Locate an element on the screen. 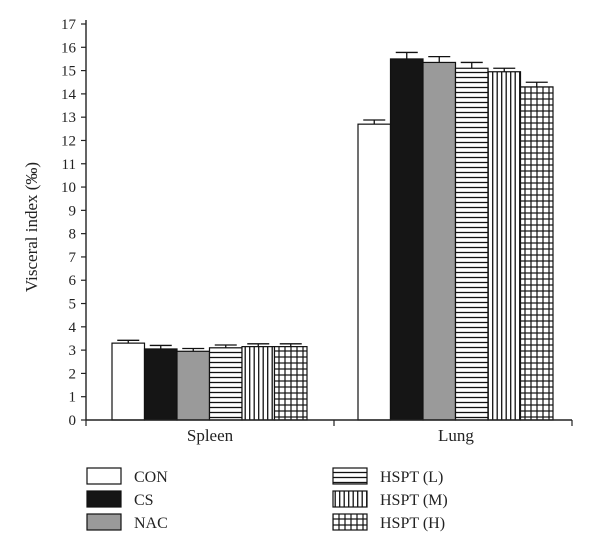  y-tick-label: 8 is located at coordinates (73, 235).